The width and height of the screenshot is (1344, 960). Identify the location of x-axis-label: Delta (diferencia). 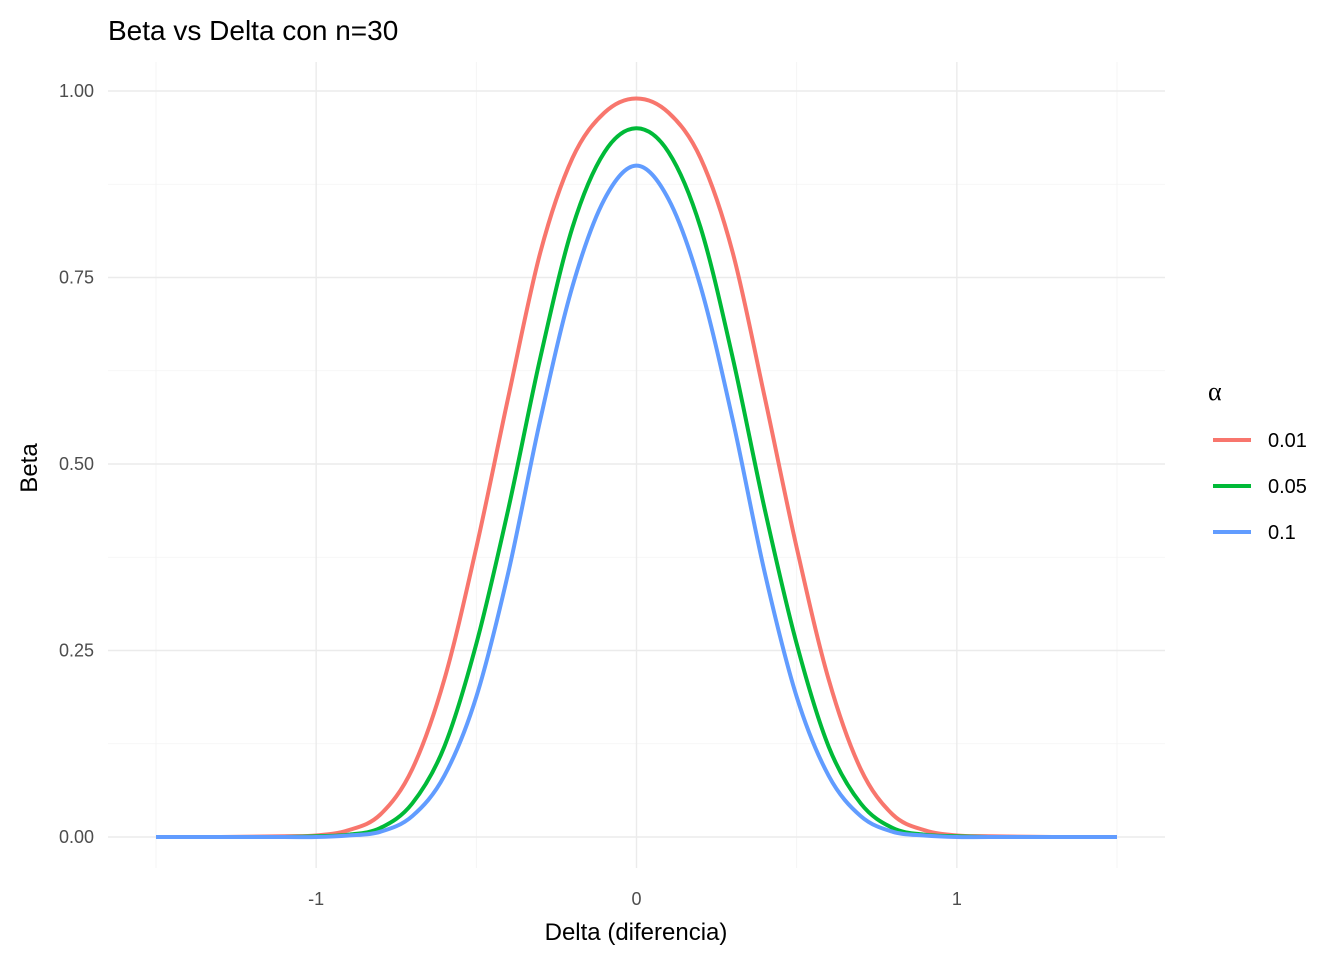
(636, 932).